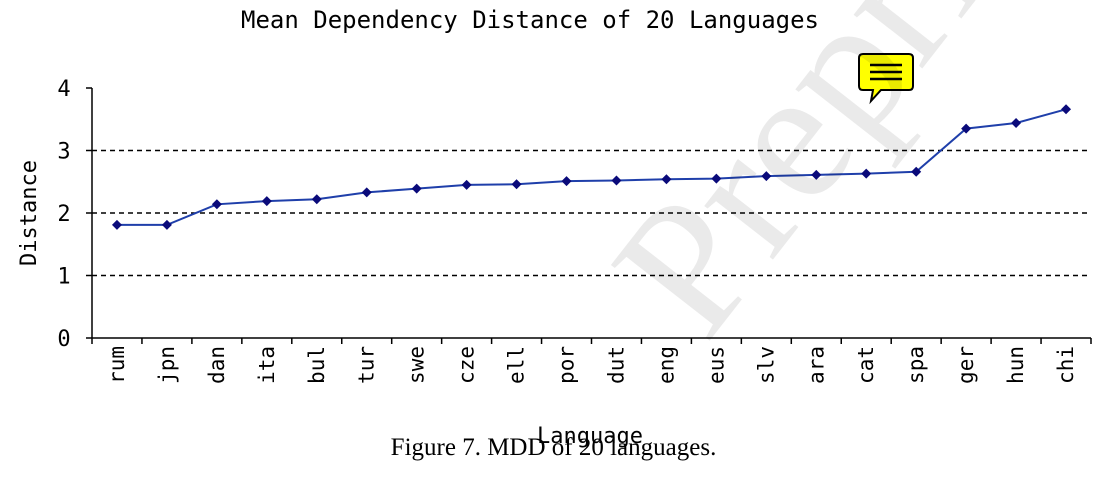 The height and width of the screenshot is (498, 1107). I want to click on x-tick-label: eus, so click(716, 365).